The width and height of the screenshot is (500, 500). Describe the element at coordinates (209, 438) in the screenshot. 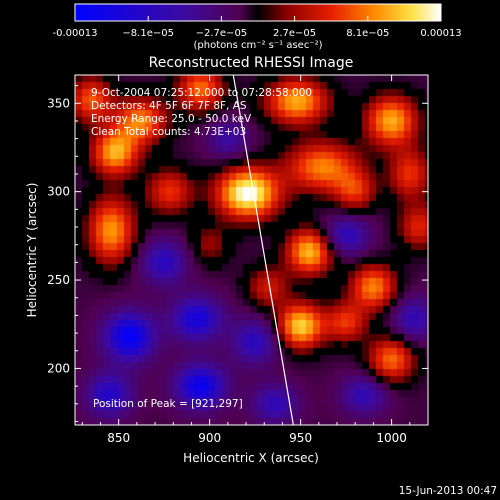

I see `x-tick-label: 900` at that location.